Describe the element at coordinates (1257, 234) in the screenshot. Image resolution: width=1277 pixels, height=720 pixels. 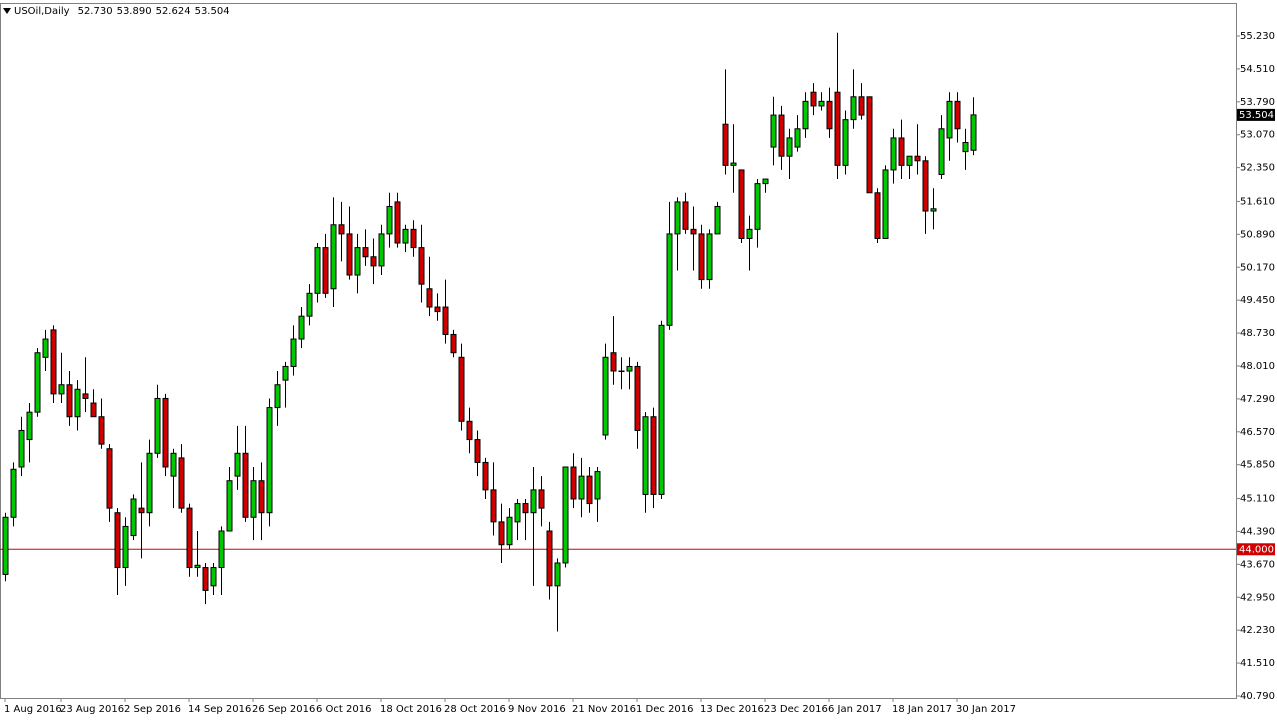
I see `y-tick-label: 50.890` at that location.